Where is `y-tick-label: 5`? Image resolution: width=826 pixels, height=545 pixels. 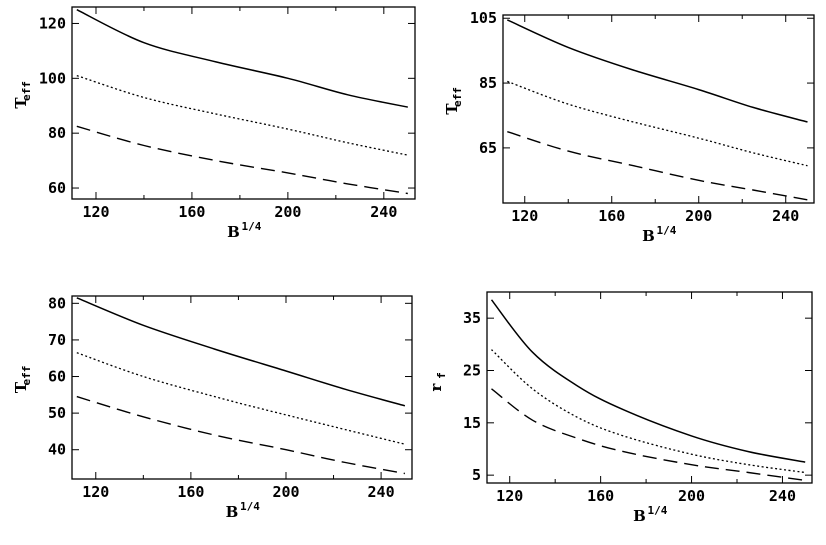
y-tick-label: 5 is located at coordinates (476, 475).